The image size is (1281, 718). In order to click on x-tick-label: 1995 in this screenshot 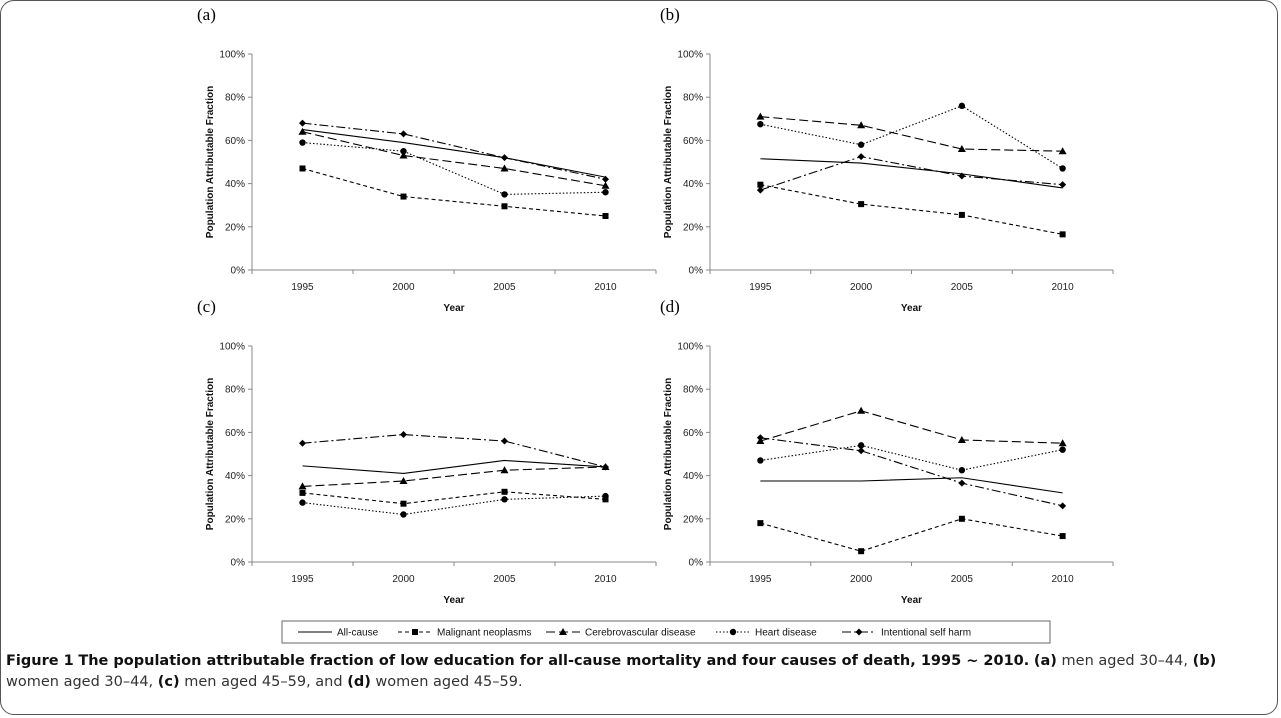, I will do `click(760, 579)`.